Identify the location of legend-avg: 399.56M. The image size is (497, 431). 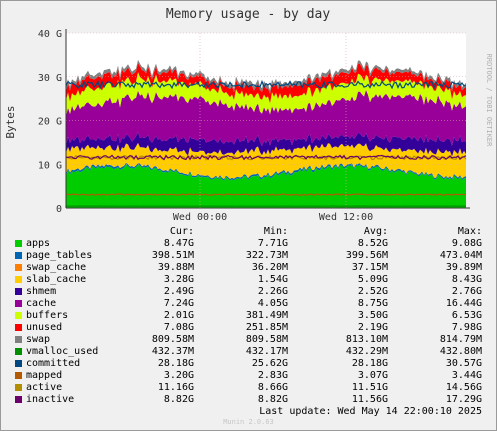
(366, 255).